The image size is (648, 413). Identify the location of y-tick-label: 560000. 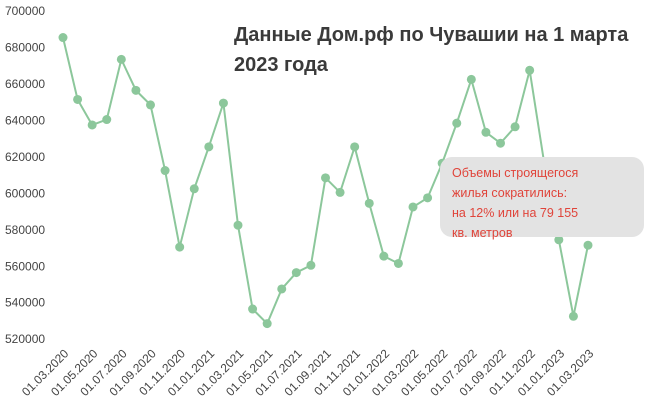
(25, 266).